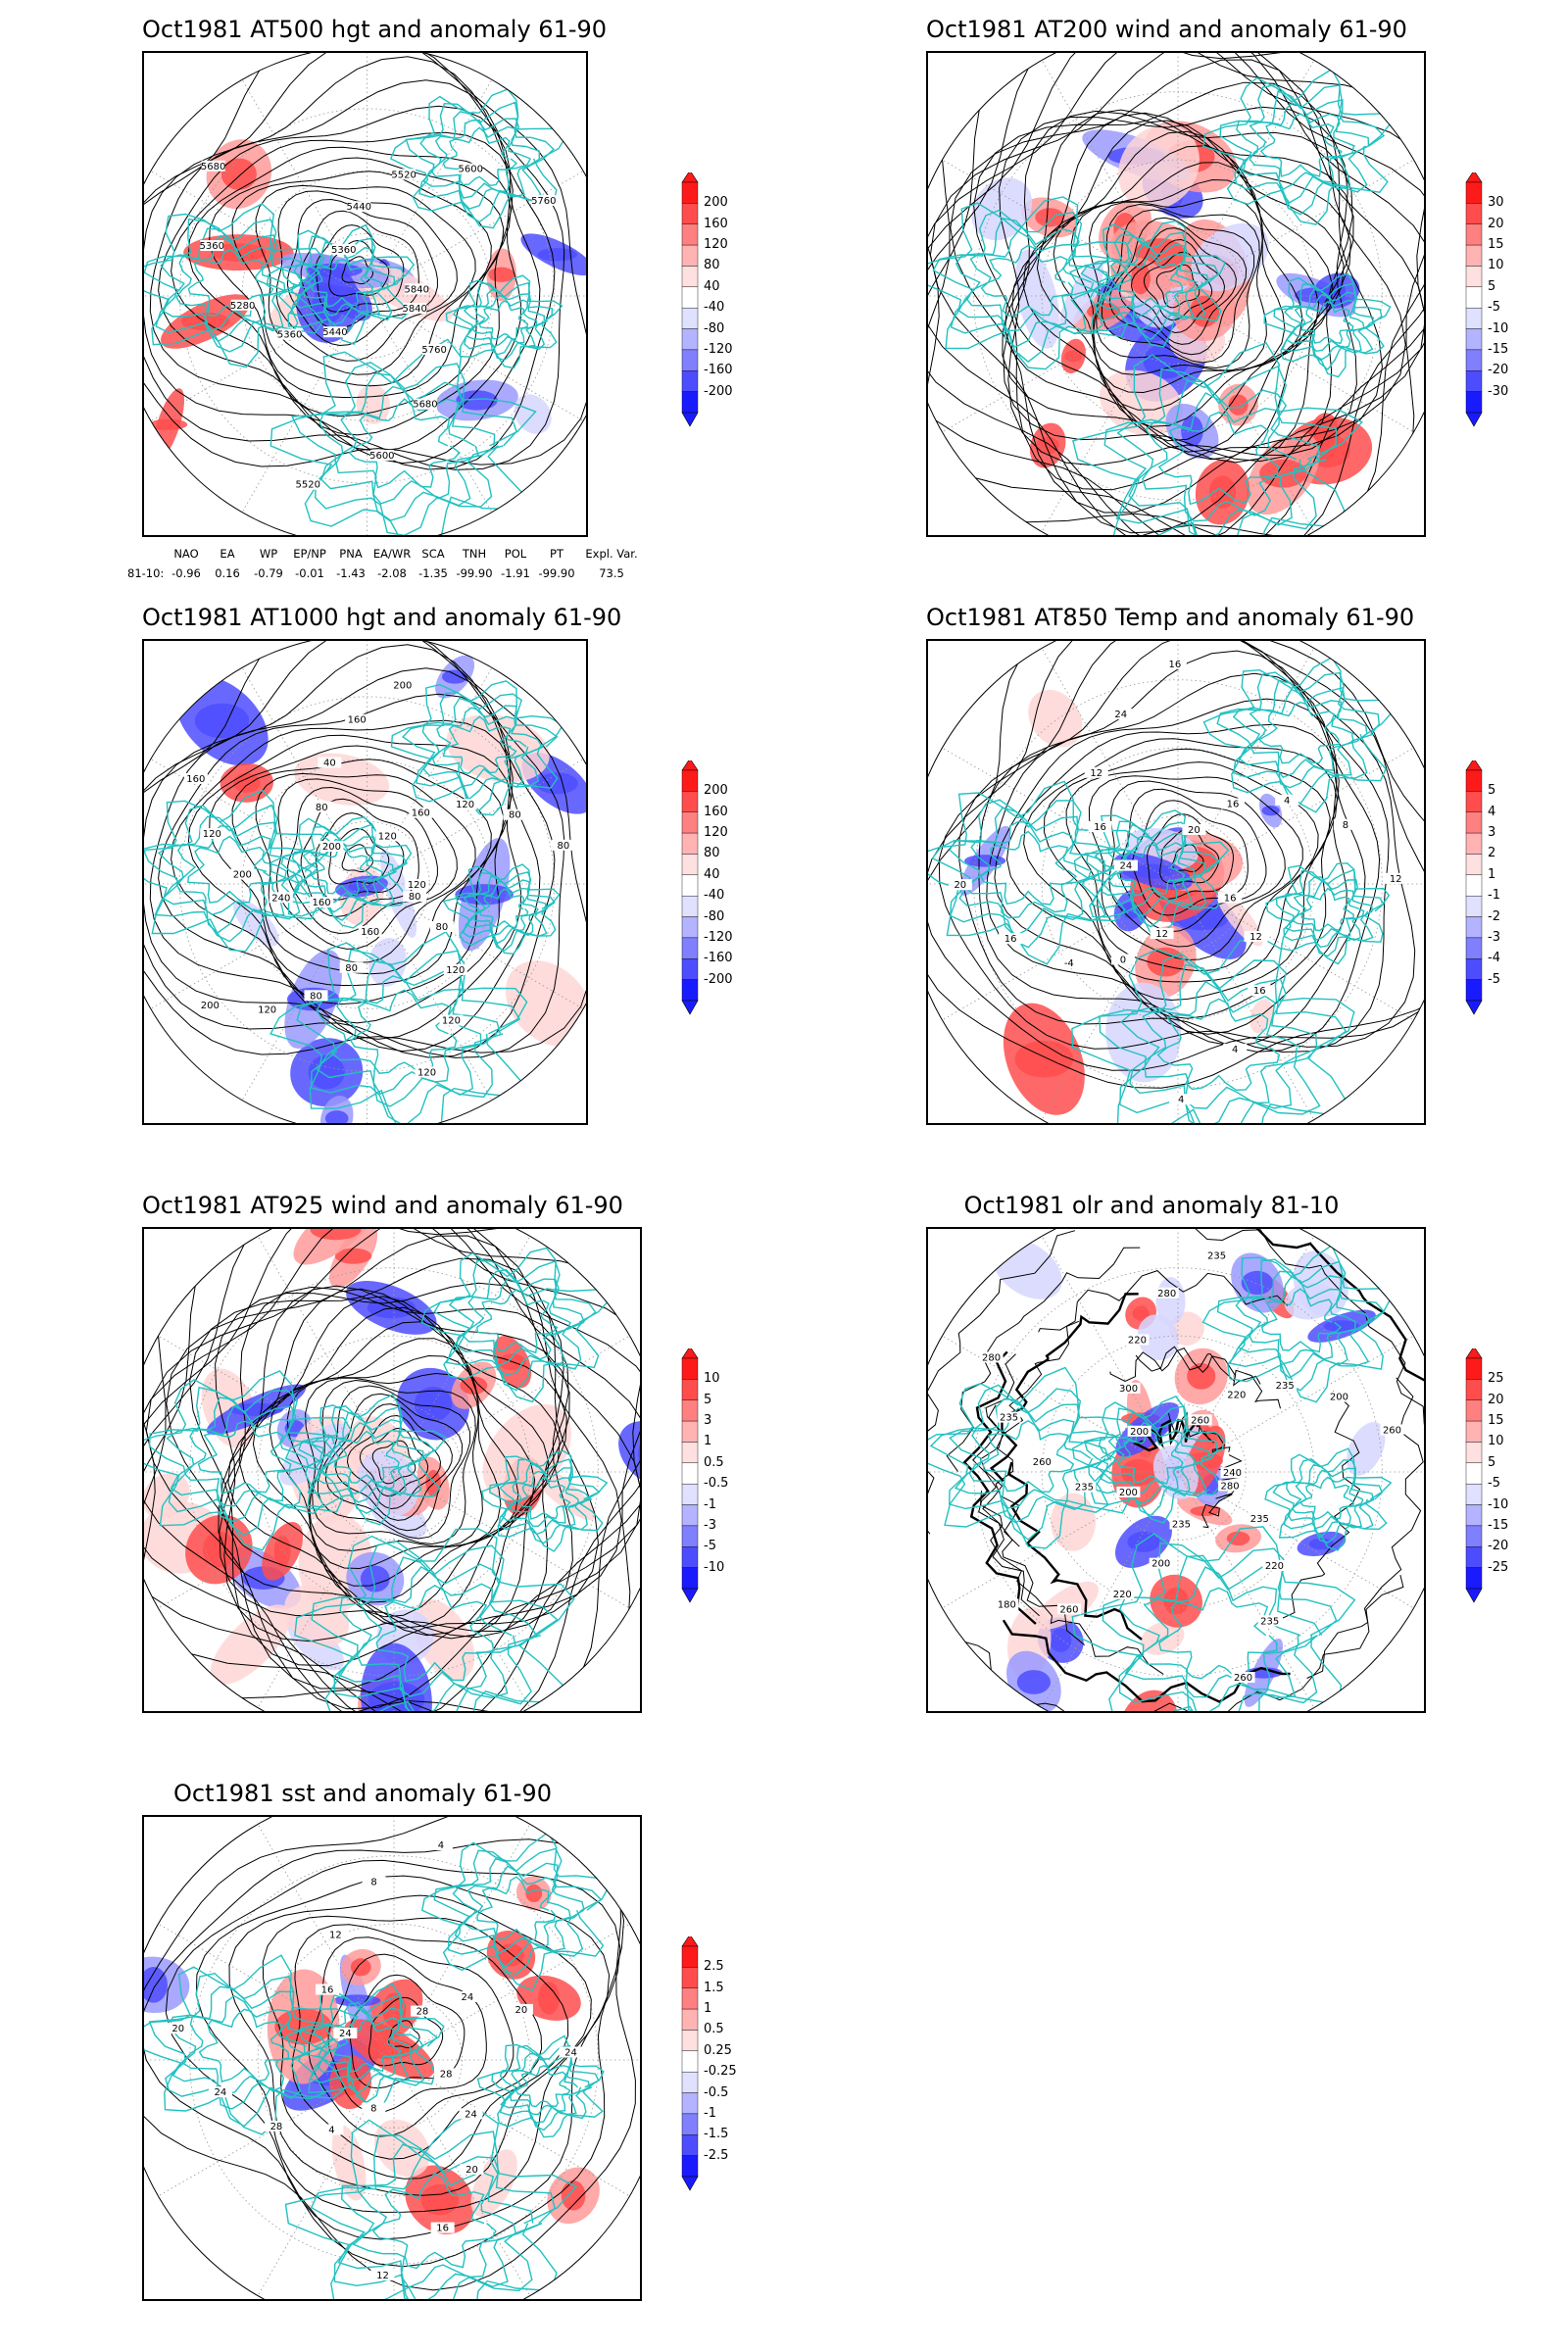  What do you see at coordinates (382, 617) in the screenshot?
I see `panel-title: Oct1981 AT1000 hgt and anomaly 61-90` at bounding box center [382, 617].